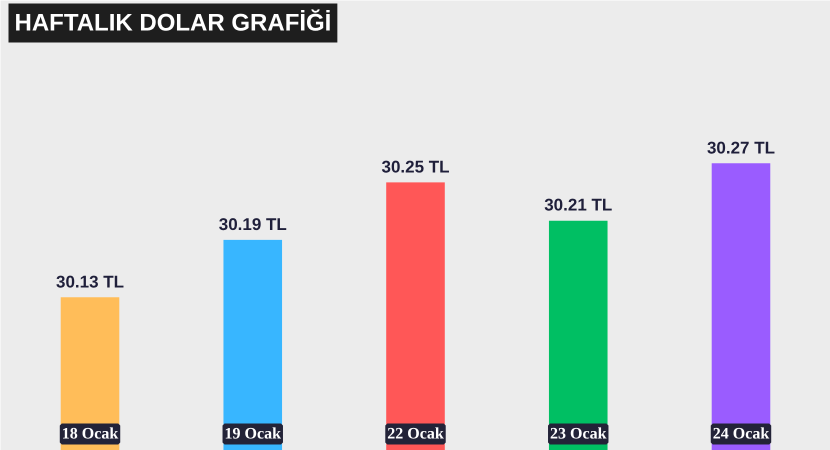  I want to click on x-tick-label: 22 Ocak, so click(415, 434).